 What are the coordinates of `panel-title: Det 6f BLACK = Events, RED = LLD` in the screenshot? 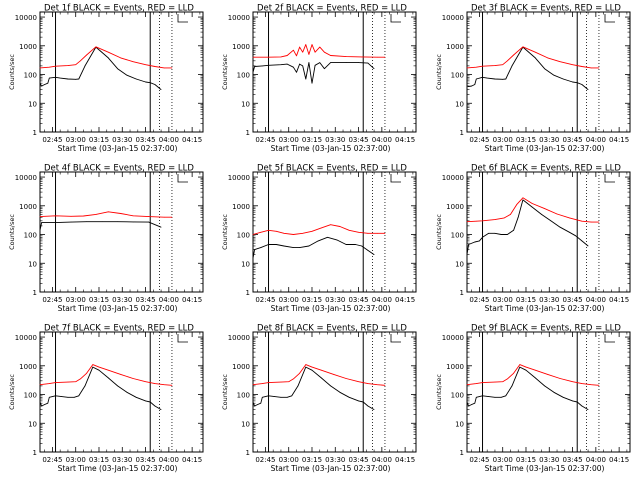 It's located at (546, 169).